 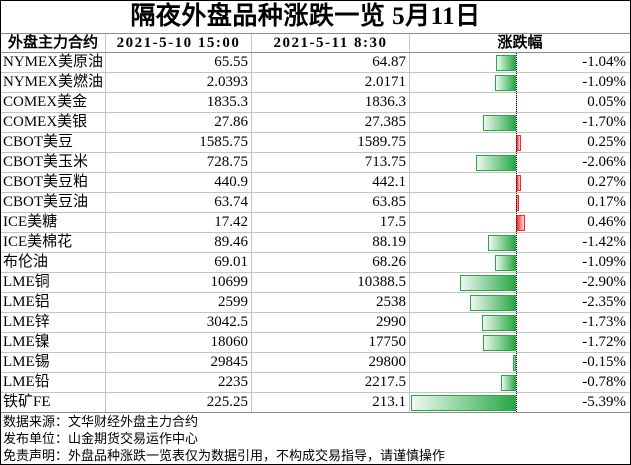 I want to click on prev-price: 2235, so click(x=179, y=382).